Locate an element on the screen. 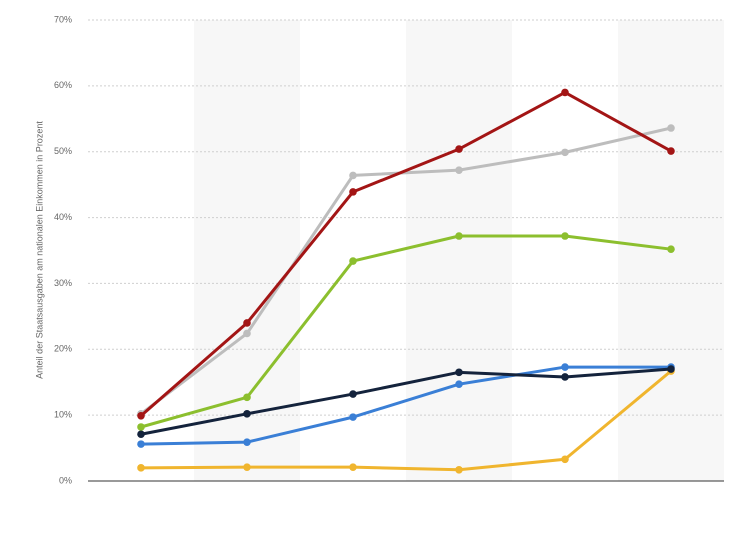 This screenshot has width=754, height=560. y-tick-label: 20% is located at coordinates (63, 349).